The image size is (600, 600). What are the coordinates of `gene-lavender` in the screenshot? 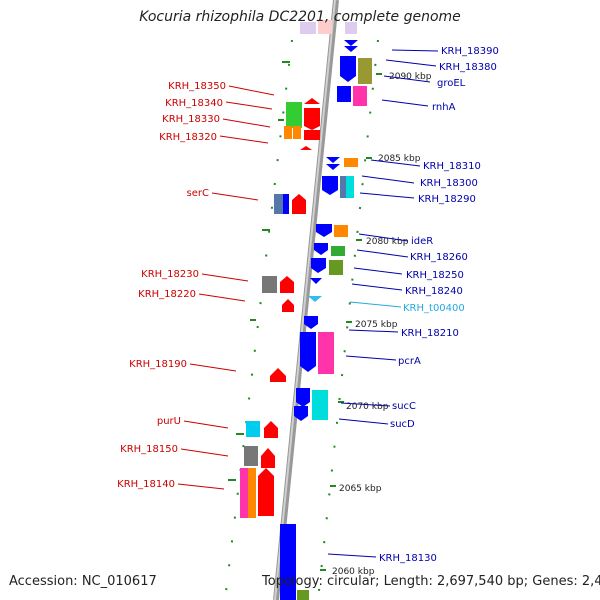 It's located at (308, 28).